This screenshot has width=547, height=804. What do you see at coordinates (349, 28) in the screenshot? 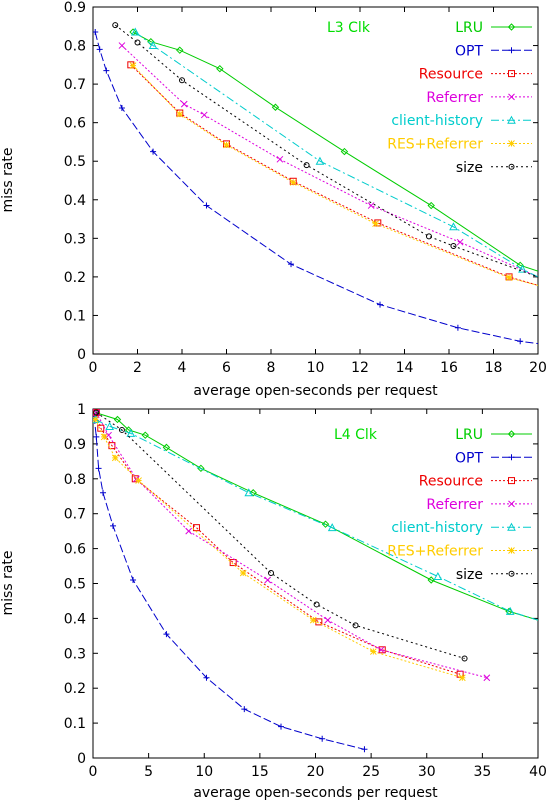
I see `panel-annotation: L3 Clk` at bounding box center [349, 28].